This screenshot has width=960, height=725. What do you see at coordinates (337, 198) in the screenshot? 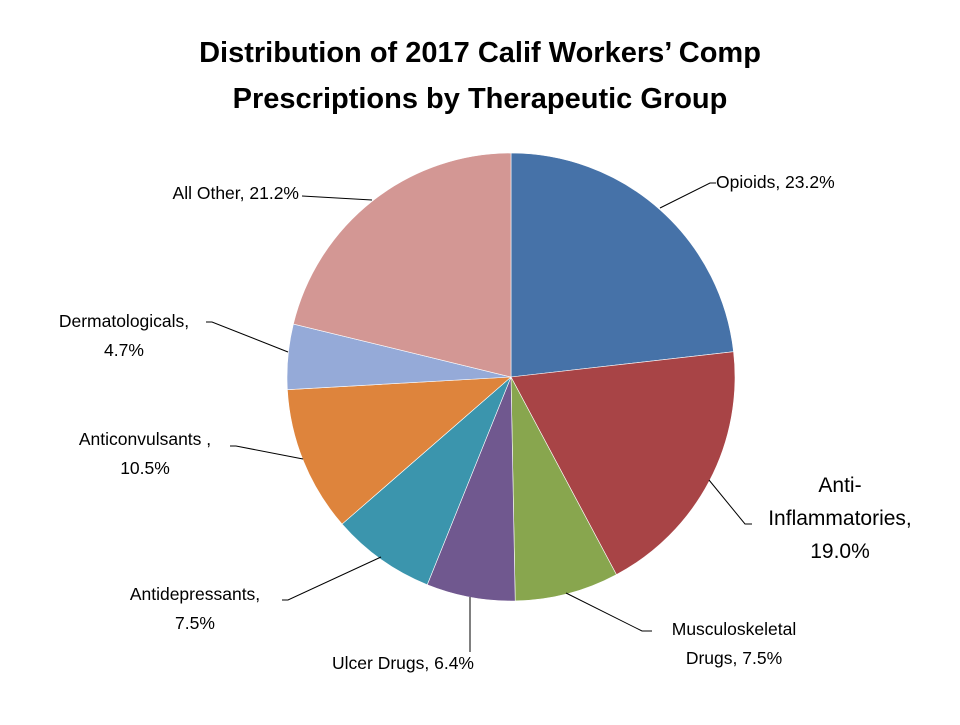
I see `leader-line-all-other` at bounding box center [337, 198].